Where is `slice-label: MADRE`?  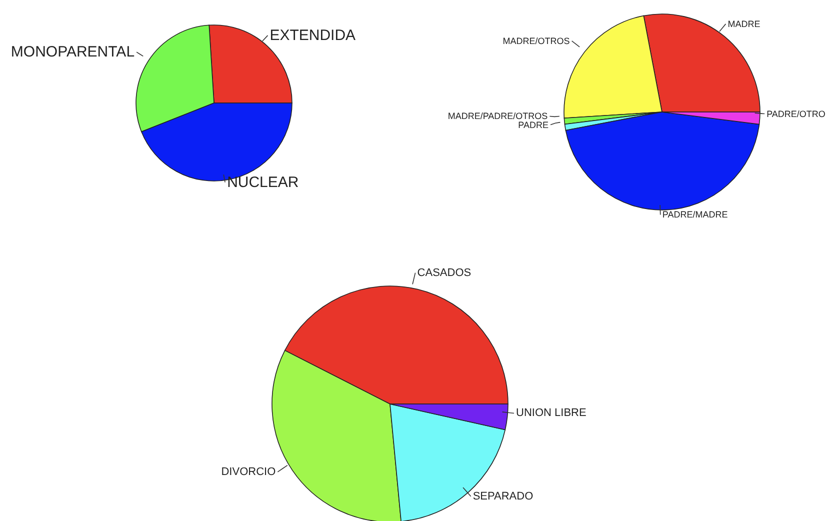 slice-label: MADRE is located at coordinates (744, 23).